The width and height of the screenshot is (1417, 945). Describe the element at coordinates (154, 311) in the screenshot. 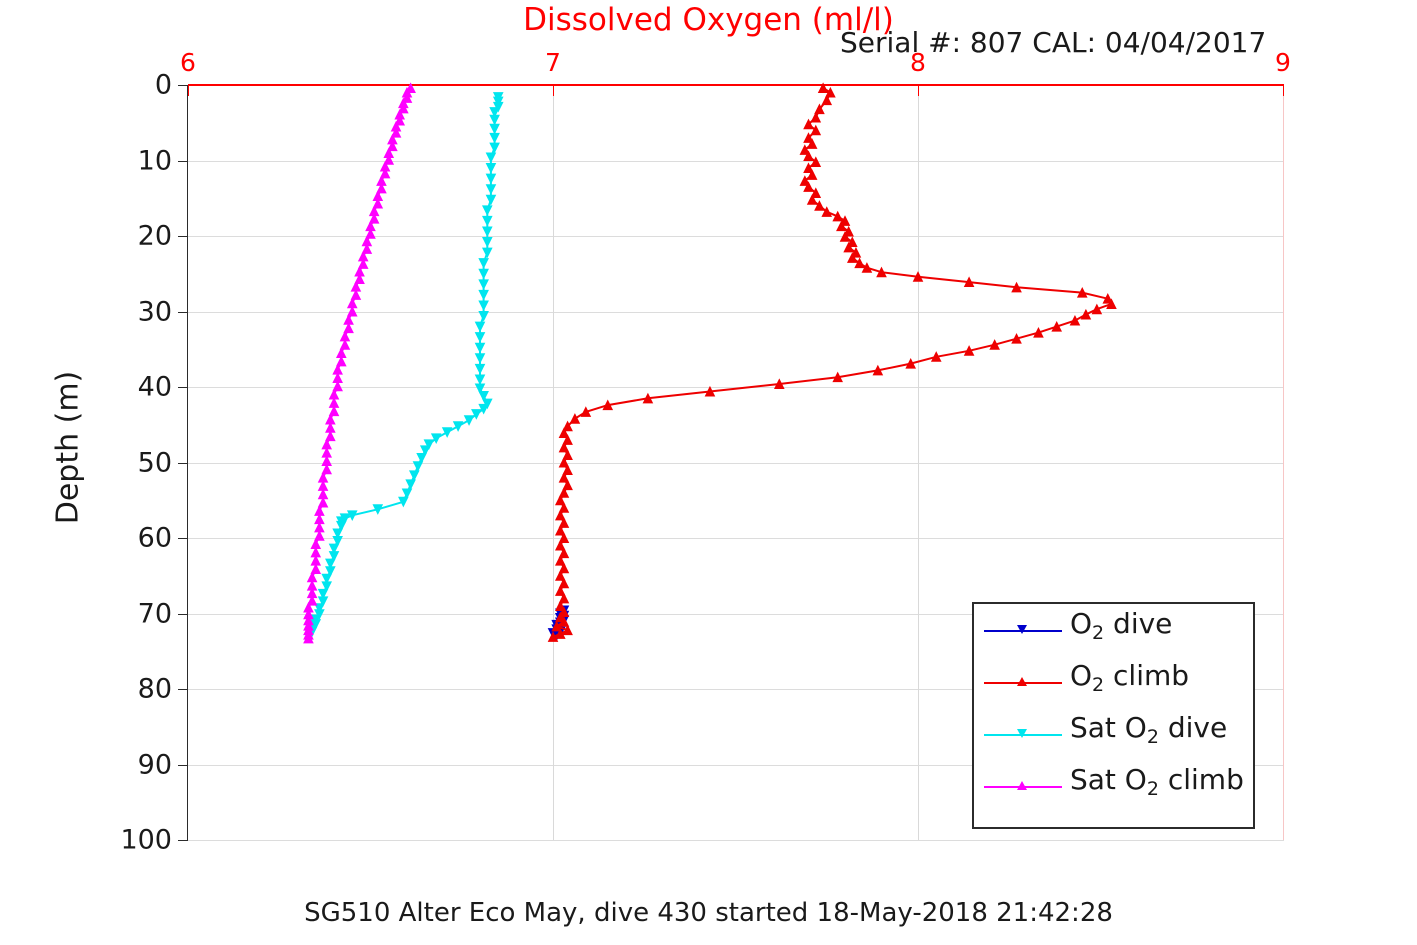

I see `y-tick-label: 30` at that location.